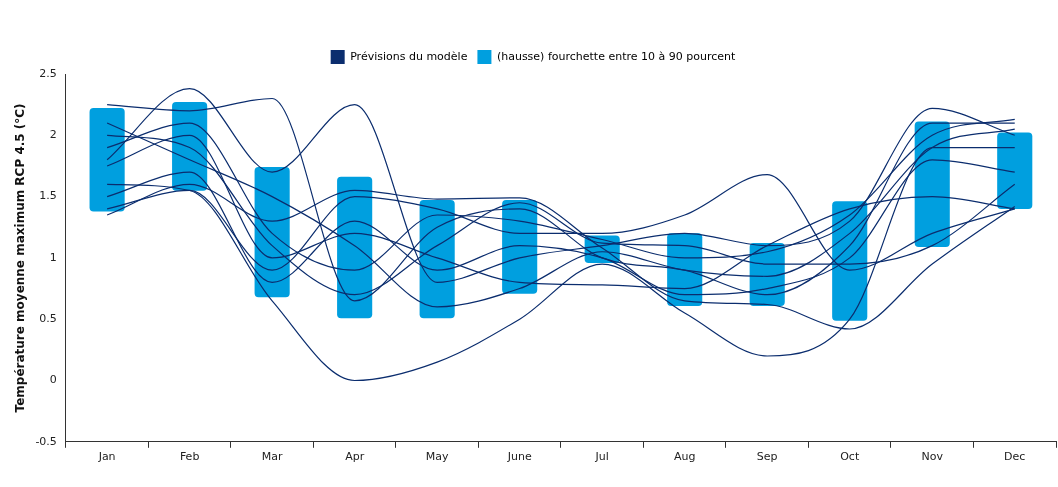 The height and width of the screenshot is (487, 1058). I want to click on x-tick-label: Feb, so click(189, 457).